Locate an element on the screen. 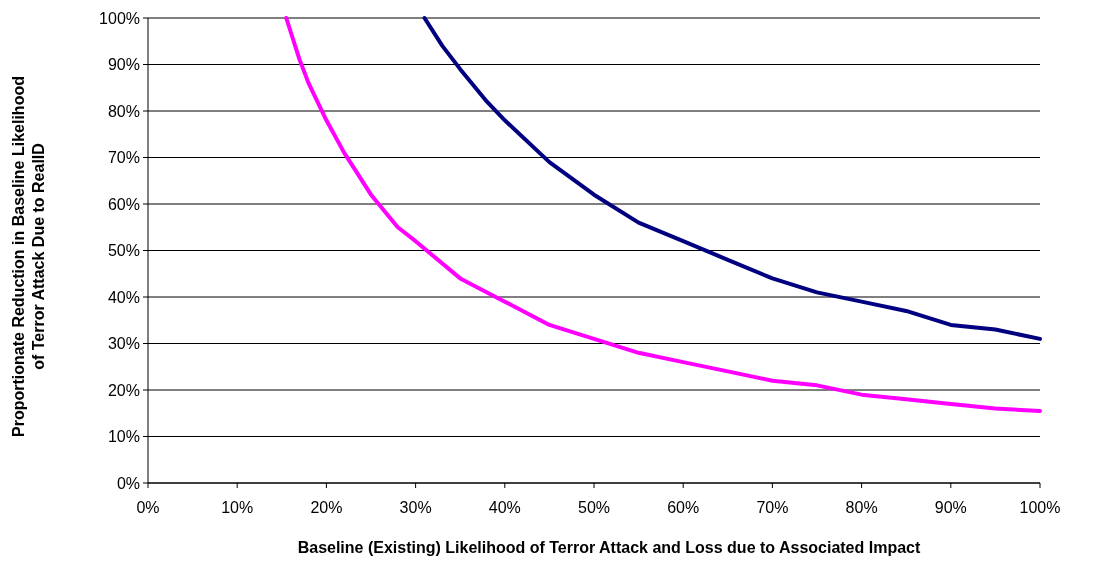 The image size is (1099, 570). x-tick-label: 70% is located at coordinates (772, 507).